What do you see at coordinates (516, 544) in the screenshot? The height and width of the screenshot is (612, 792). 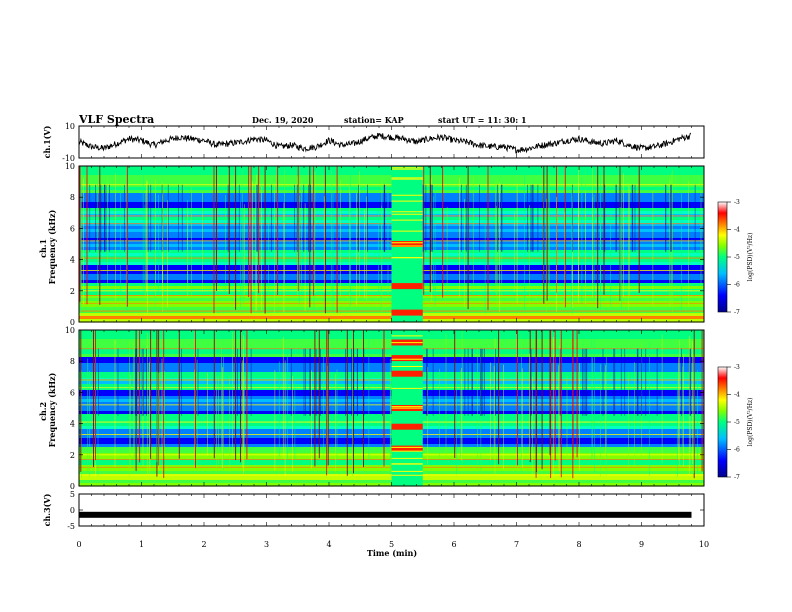 I see `x-tick-label: 7` at bounding box center [516, 544].